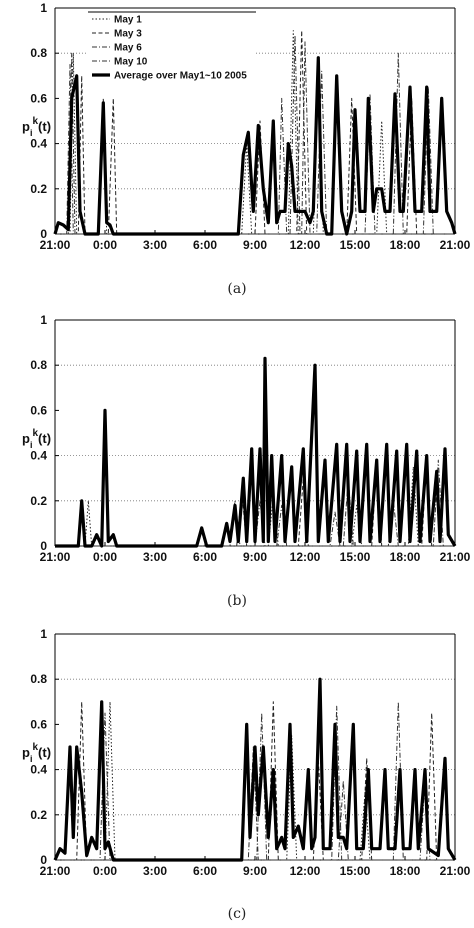  I want to click on panel-caption: (a), so click(236, 289).